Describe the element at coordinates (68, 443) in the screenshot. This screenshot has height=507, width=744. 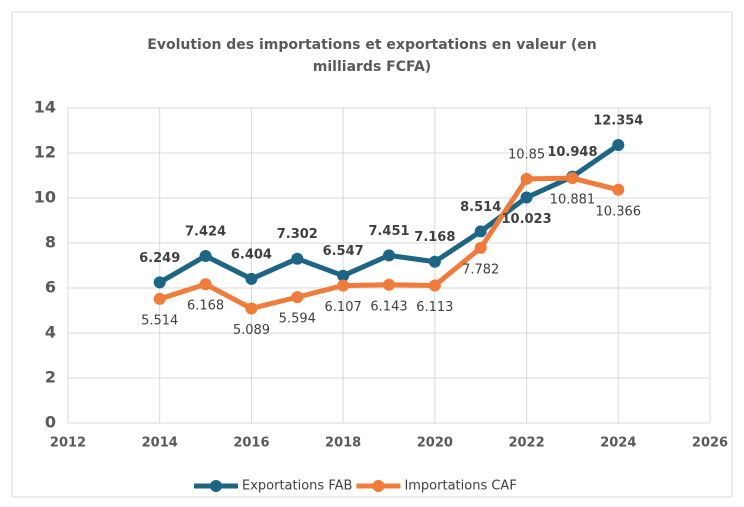
I see `x-tick-label: 2012` at that location.